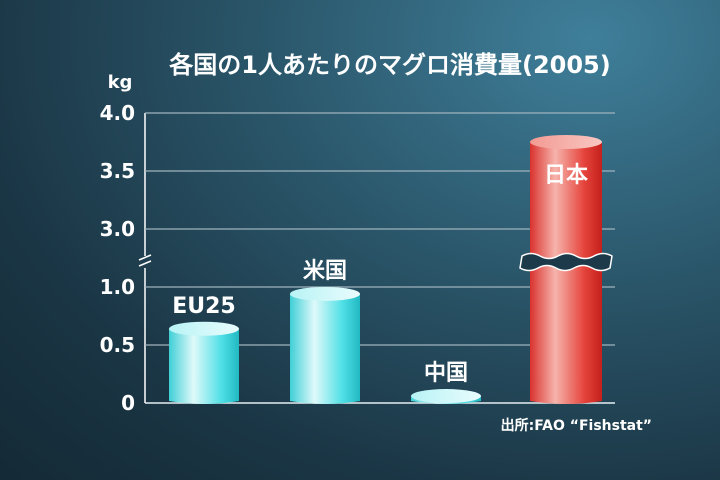 This screenshot has height=480, width=720. Describe the element at coordinates (389, 65) in the screenshot. I see `chart-title: 各国の1人あたりのマグロ消費量(2005)` at that location.